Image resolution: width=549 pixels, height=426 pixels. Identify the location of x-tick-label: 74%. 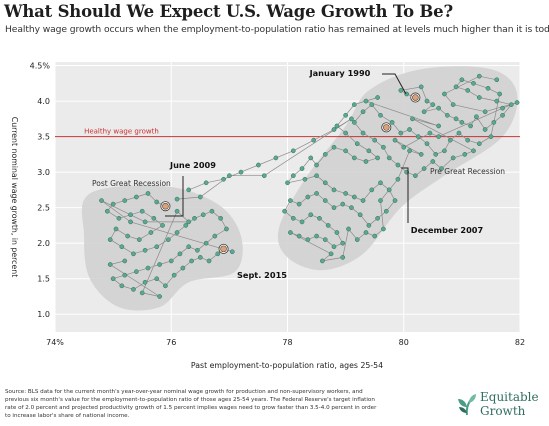
(55, 342).